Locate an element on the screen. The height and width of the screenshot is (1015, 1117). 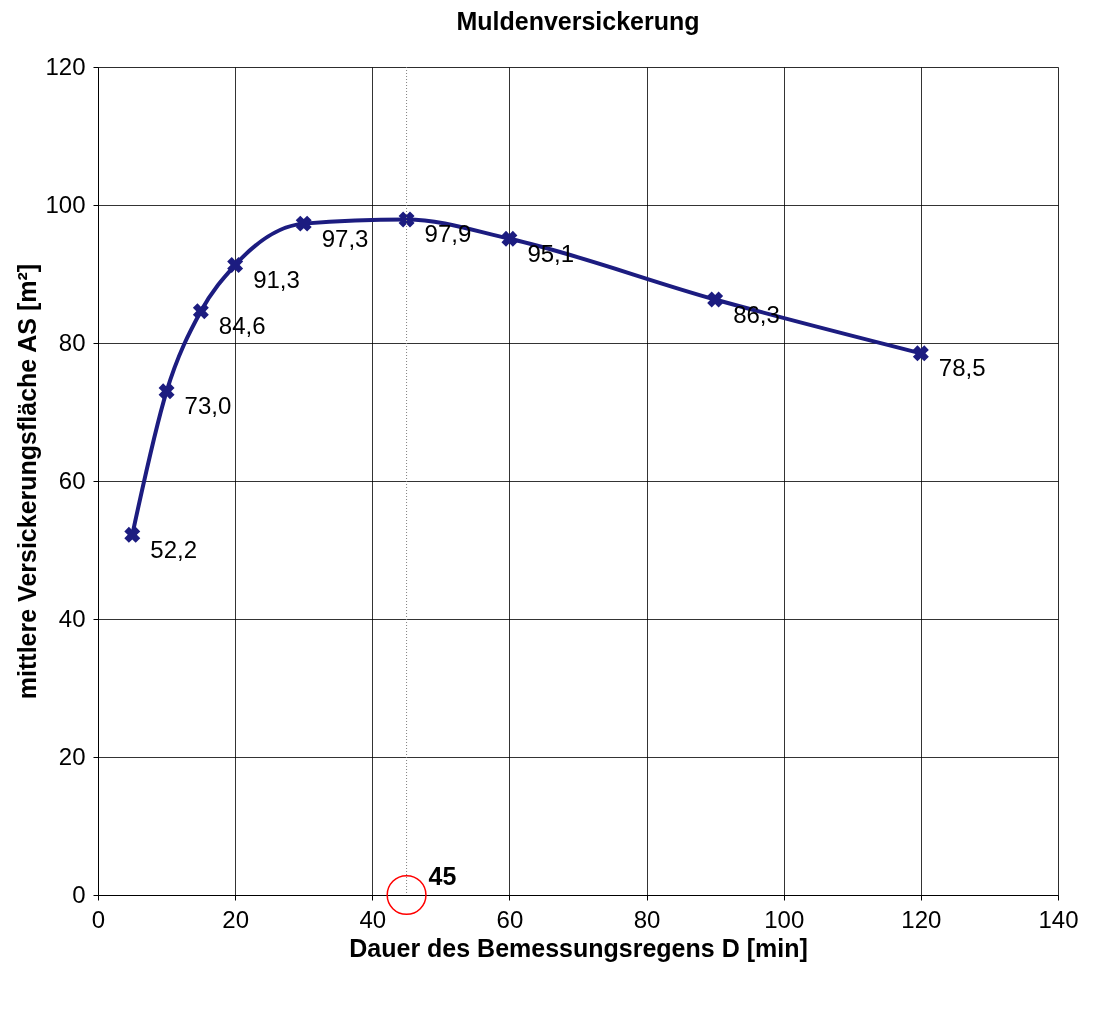
chart-title: Muldenversickerung is located at coordinates (578, 21).